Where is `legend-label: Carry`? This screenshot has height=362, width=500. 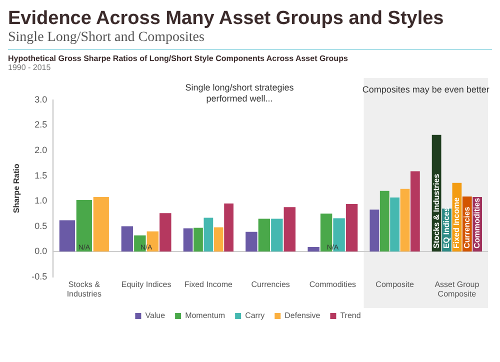
legend-label: Carry is located at coordinates (255, 315).